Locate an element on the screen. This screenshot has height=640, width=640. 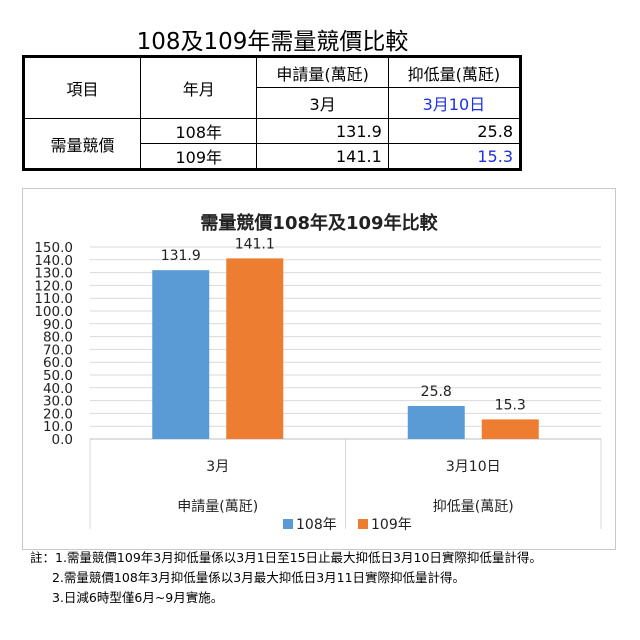
header-apply-date: 3月 is located at coordinates (322, 103).